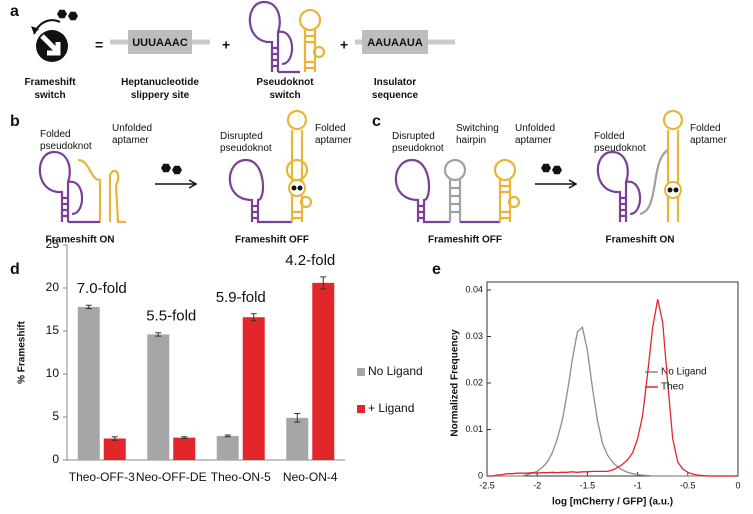 Image resolution: width=753 pixels, height=514 pixels. What do you see at coordinates (638, 485) in the screenshot?
I see `x-tick-label: -1` at bounding box center [638, 485].